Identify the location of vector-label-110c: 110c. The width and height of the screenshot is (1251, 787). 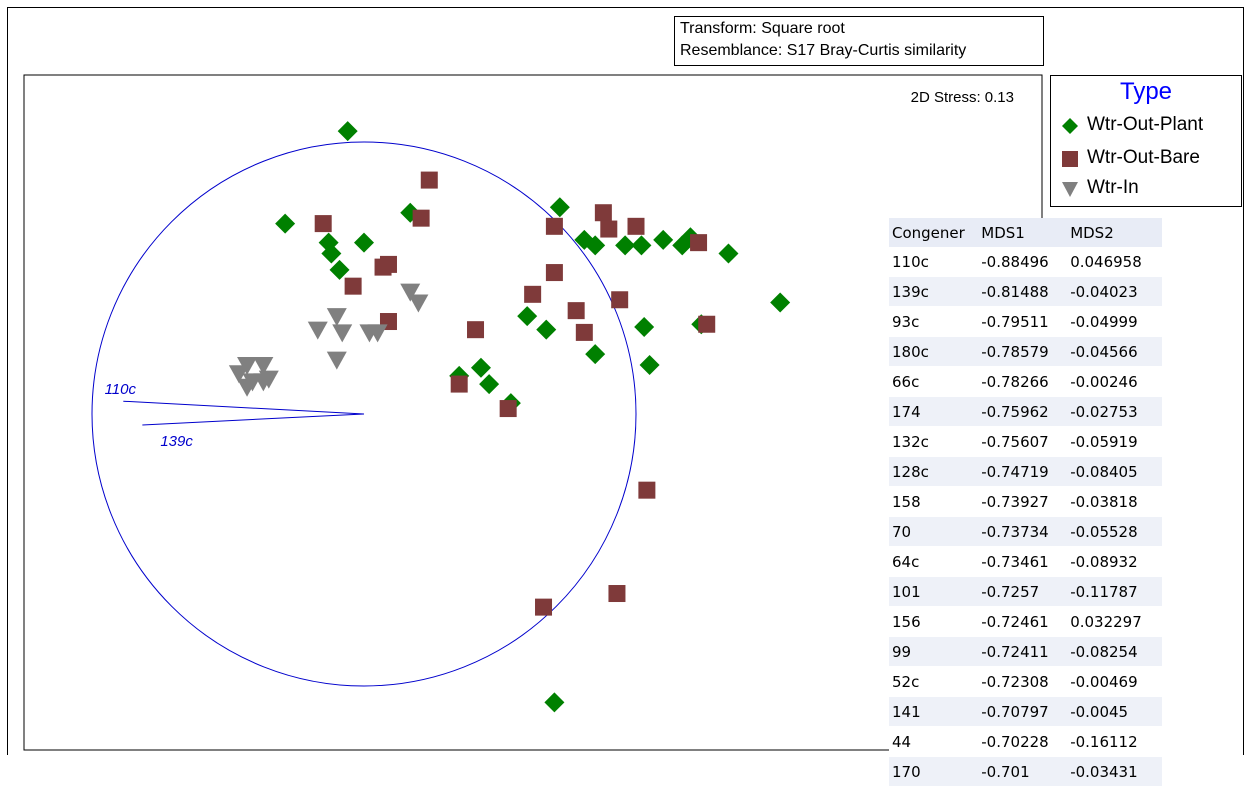
(121, 389).